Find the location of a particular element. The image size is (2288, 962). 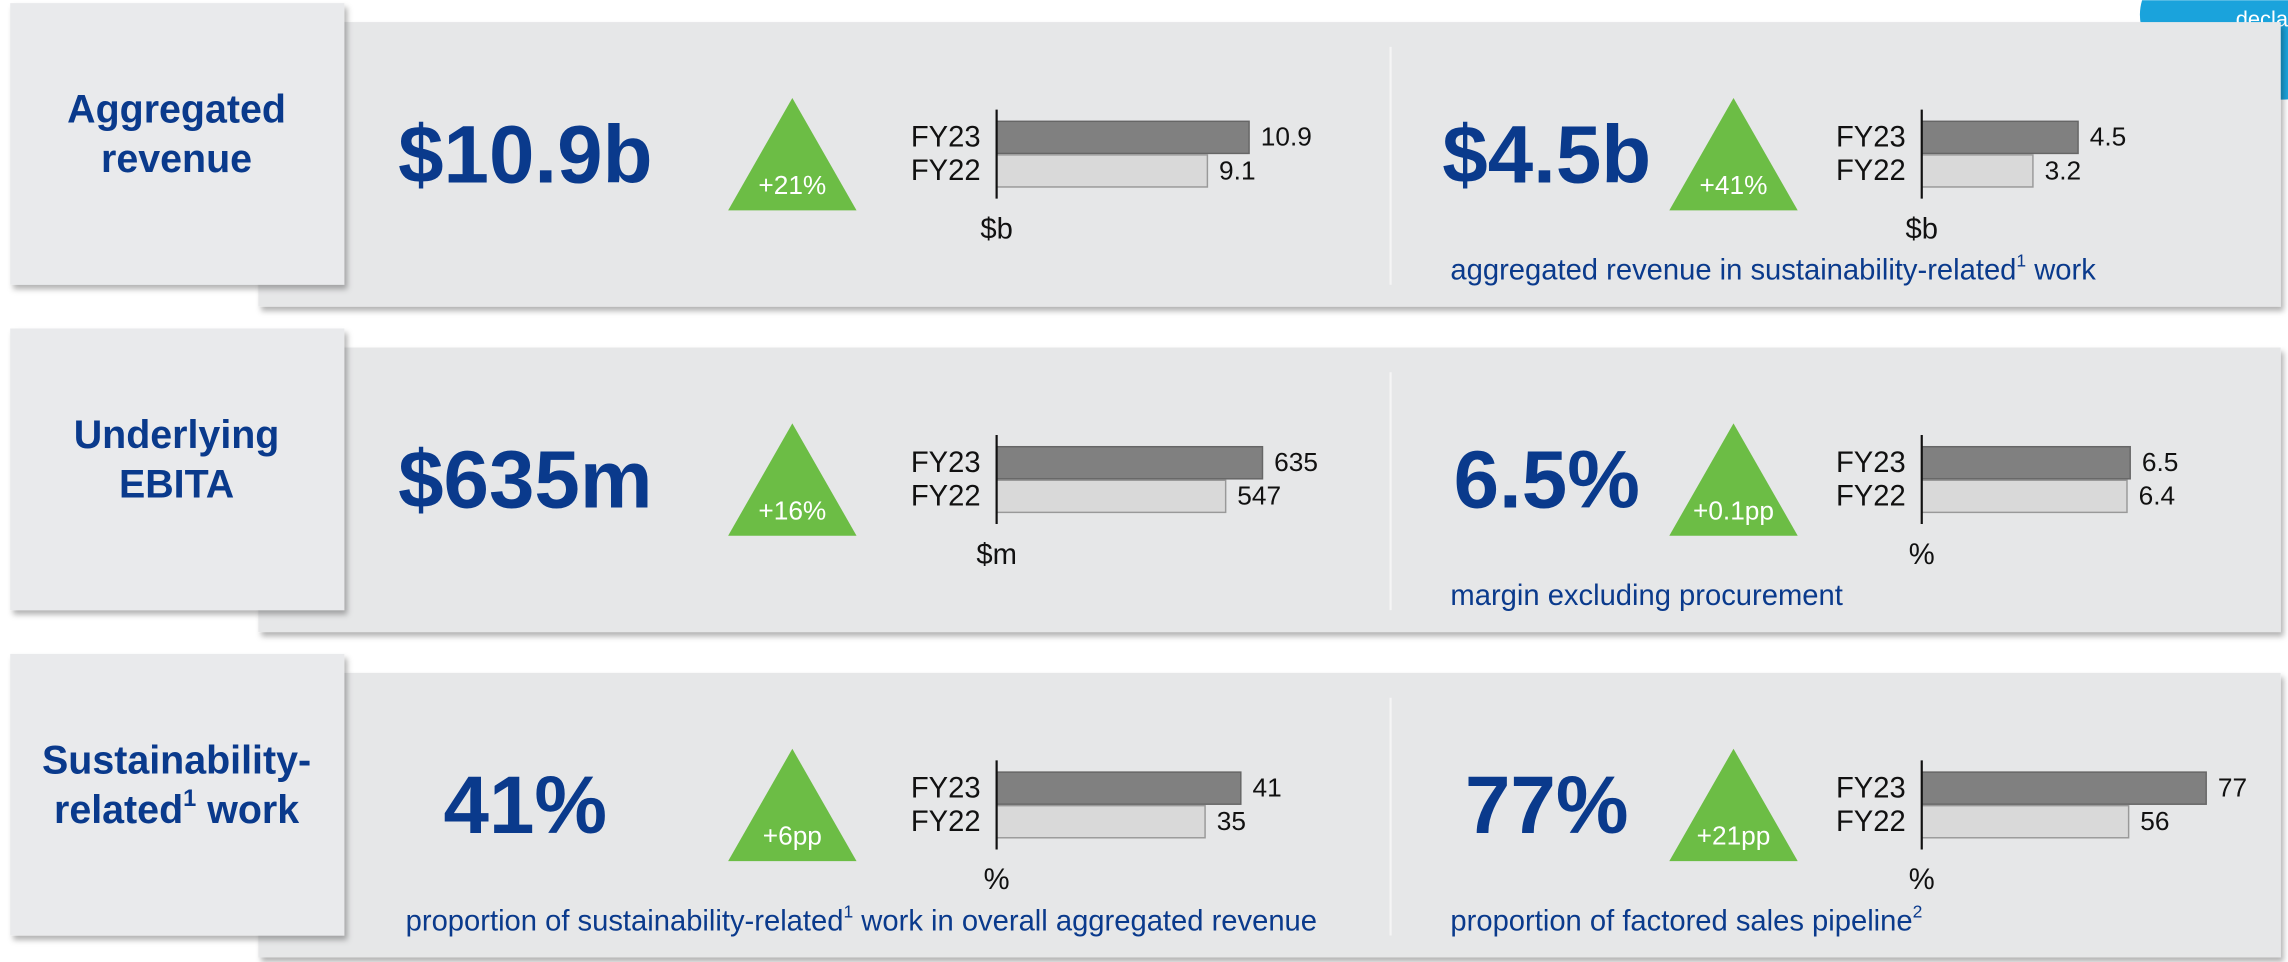

unit-label: $m is located at coordinates (996, 555).